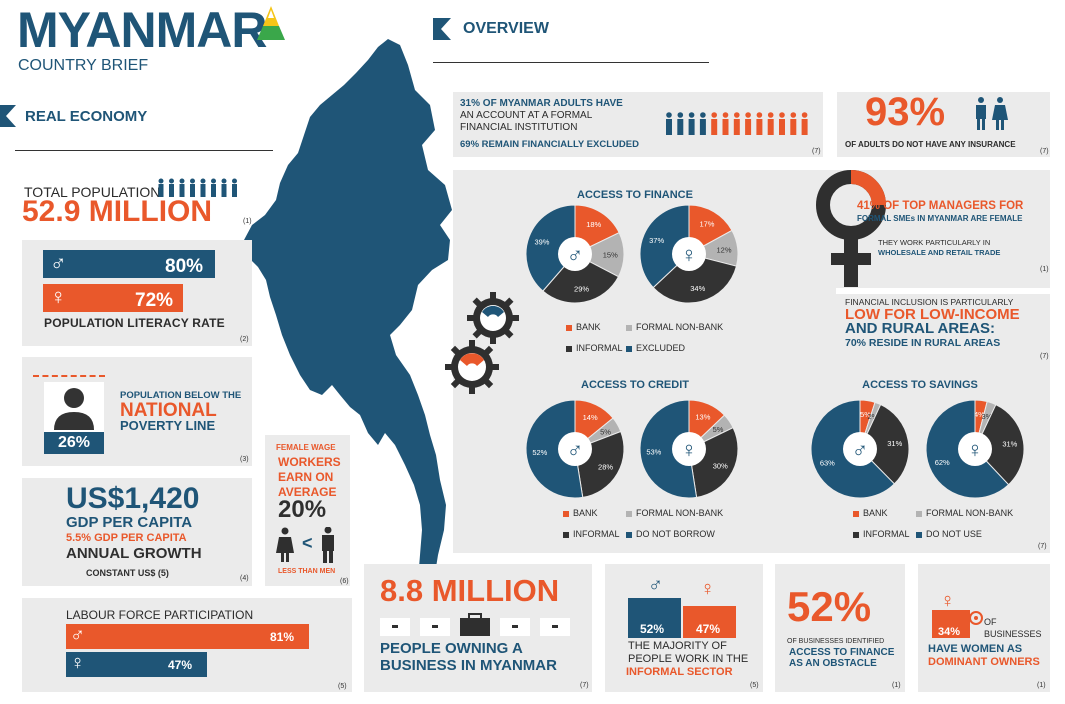 The image size is (1065, 704). I want to click on man-woman-icon, so click(992, 113).